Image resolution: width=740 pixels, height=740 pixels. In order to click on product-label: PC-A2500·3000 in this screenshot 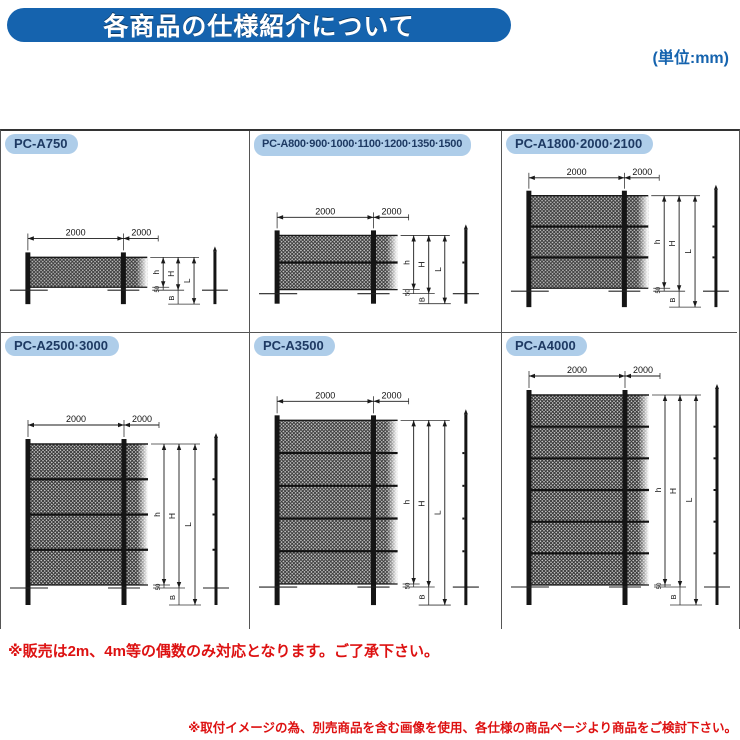, I will do `click(62, 346)`.